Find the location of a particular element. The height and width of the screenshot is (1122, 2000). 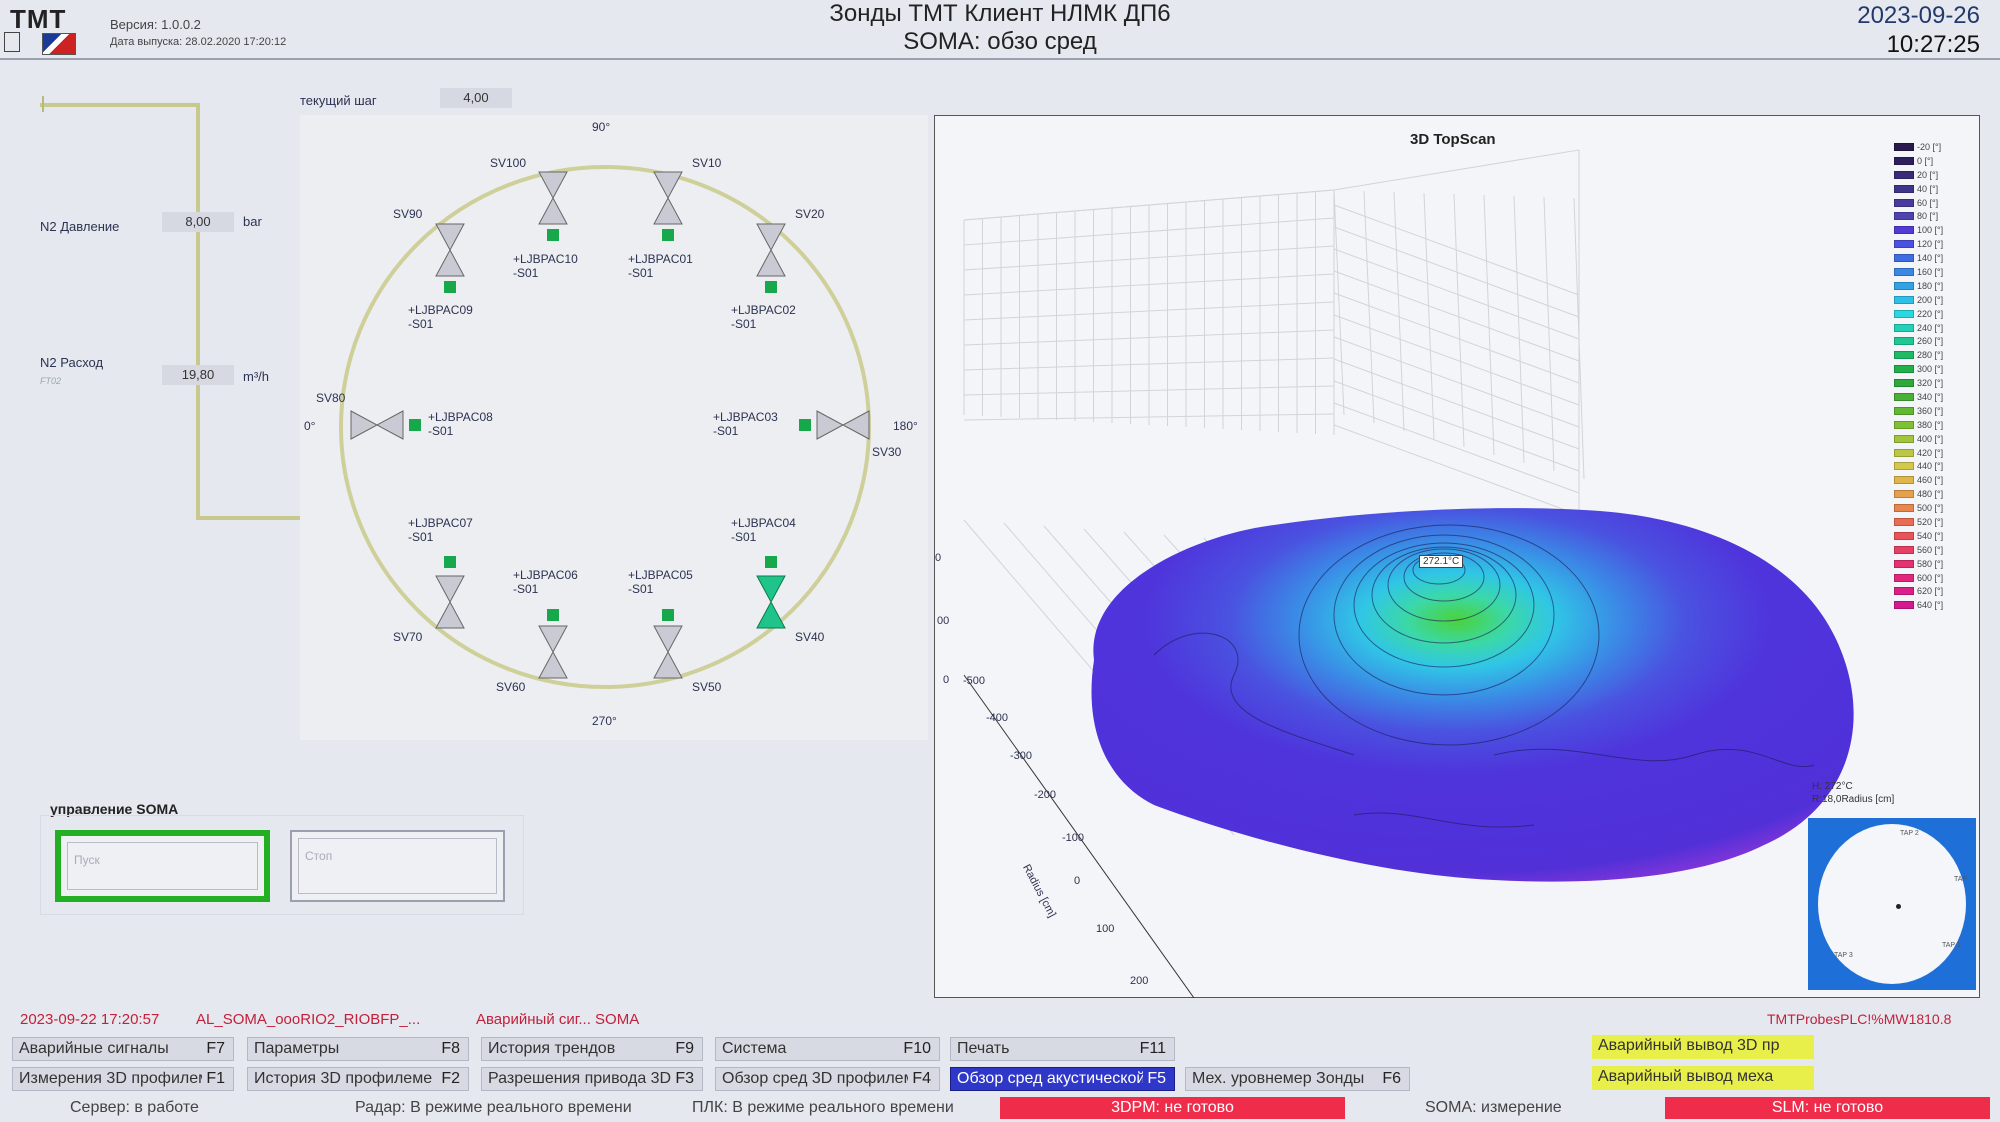

current-step-value: 4,00 is located at coordinates (476, 98).